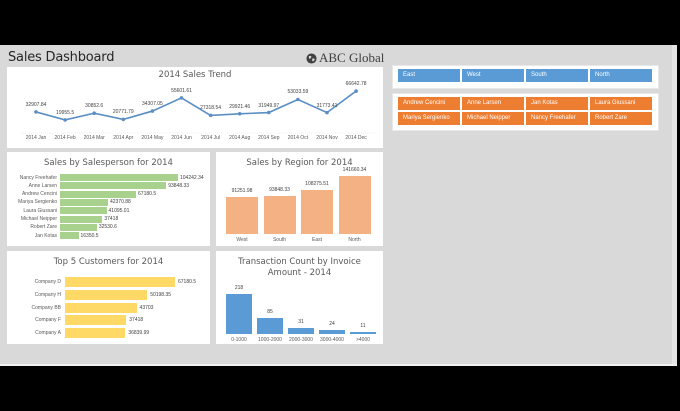 This screenshot has width=680, height=411. I want to click on x-tick-label: 2000-3000, so click(301, 340).